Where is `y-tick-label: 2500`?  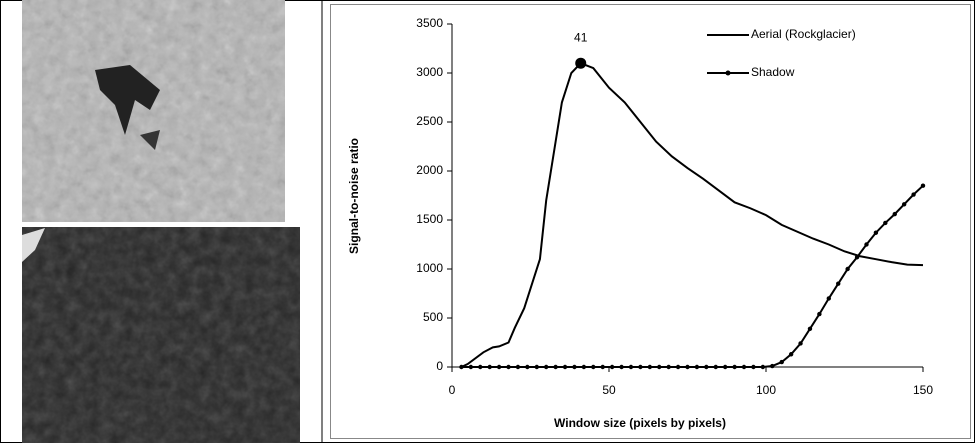
y-tick-label: 2500 is located at coordinates (429, 121).